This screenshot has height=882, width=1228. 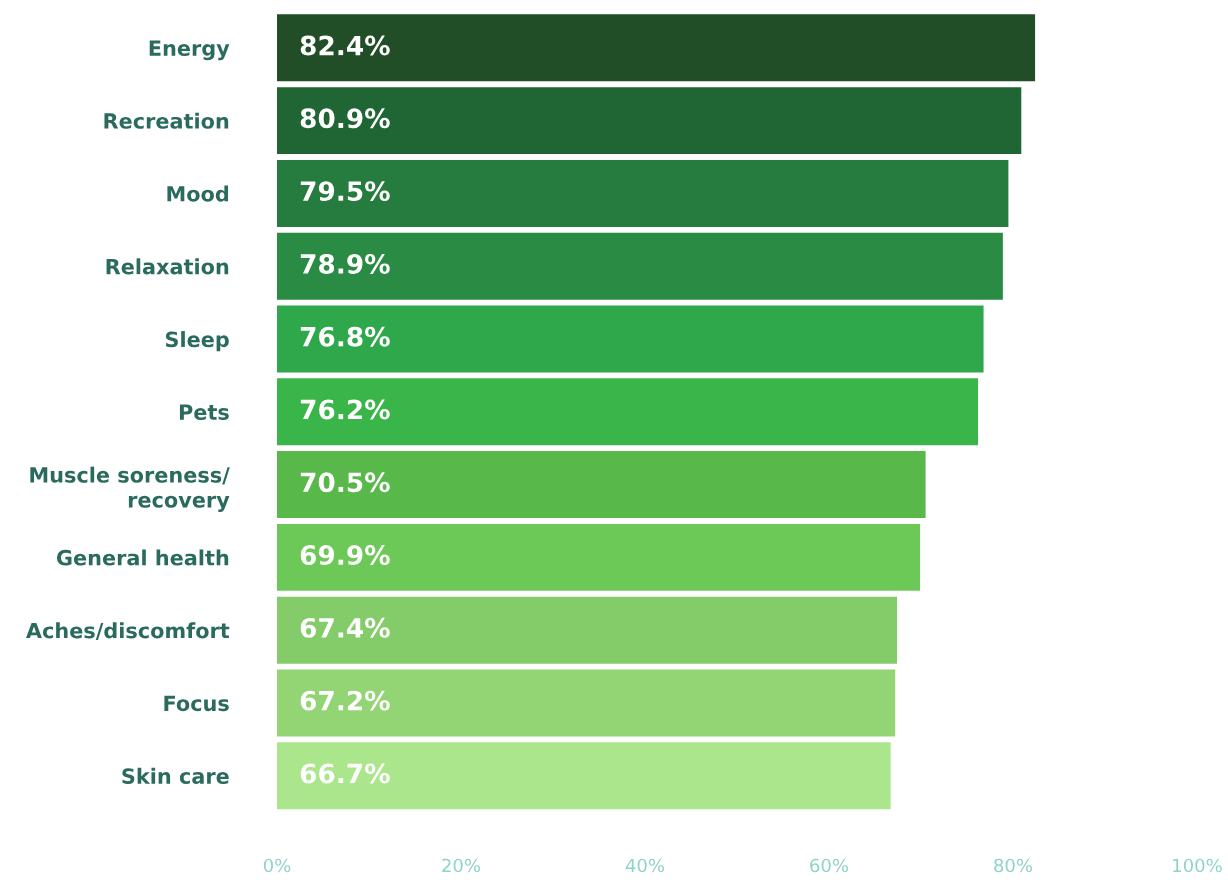 I want to click on x-tick-label: 100%, so click(x=1197, y=865).